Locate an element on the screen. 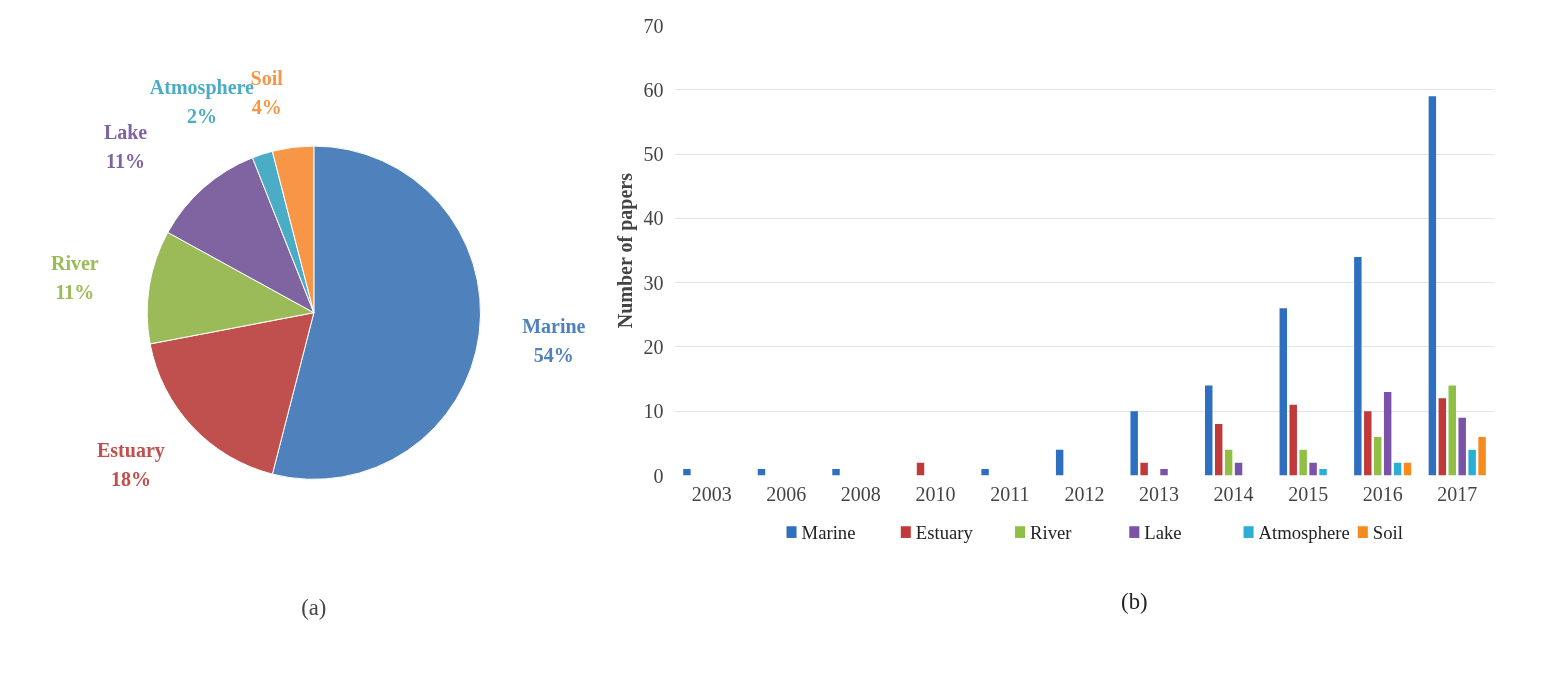 The image size is (1564, 675). x-tick-label: 2010 is located at coordinates (935, 493).